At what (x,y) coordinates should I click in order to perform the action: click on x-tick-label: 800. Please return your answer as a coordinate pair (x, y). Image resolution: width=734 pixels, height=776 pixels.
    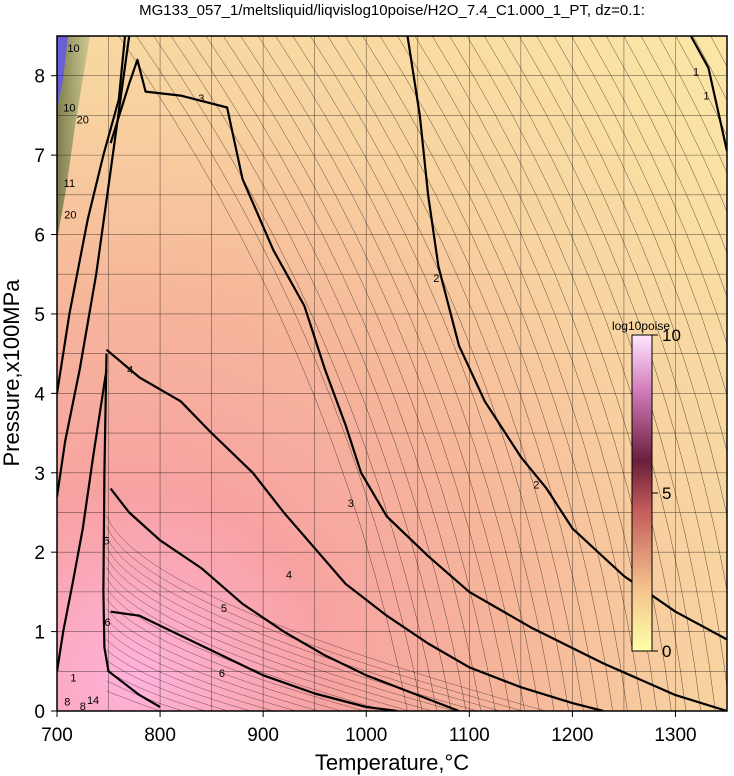
    Looking at the image, I should click on (160, 735).